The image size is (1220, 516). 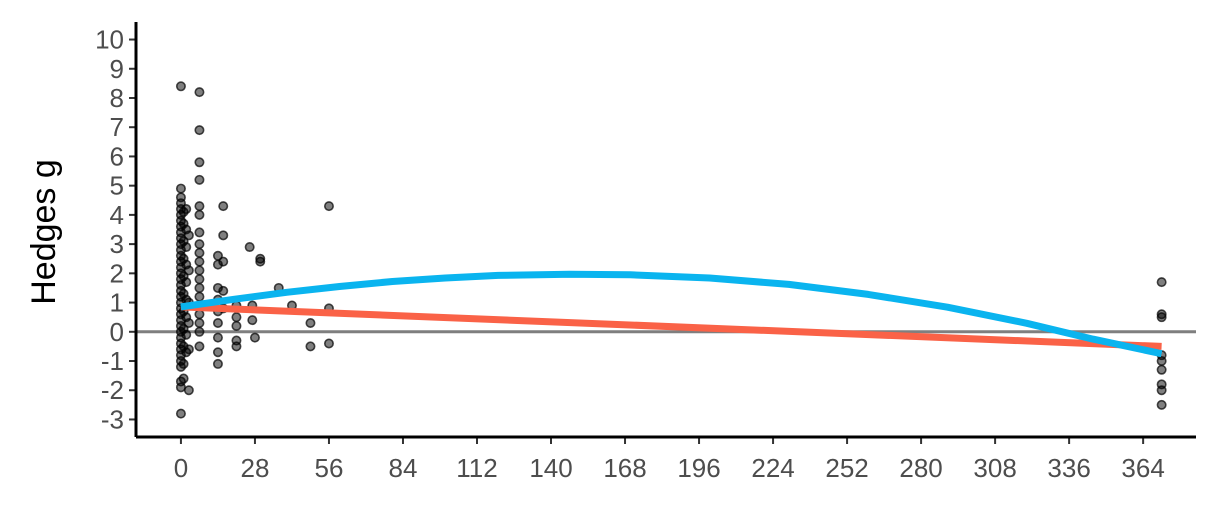 What do you see at coordinates (1142, 468) in the screenshot?
I see `x-tick-label: 364` at bounding box center [1142, 468].